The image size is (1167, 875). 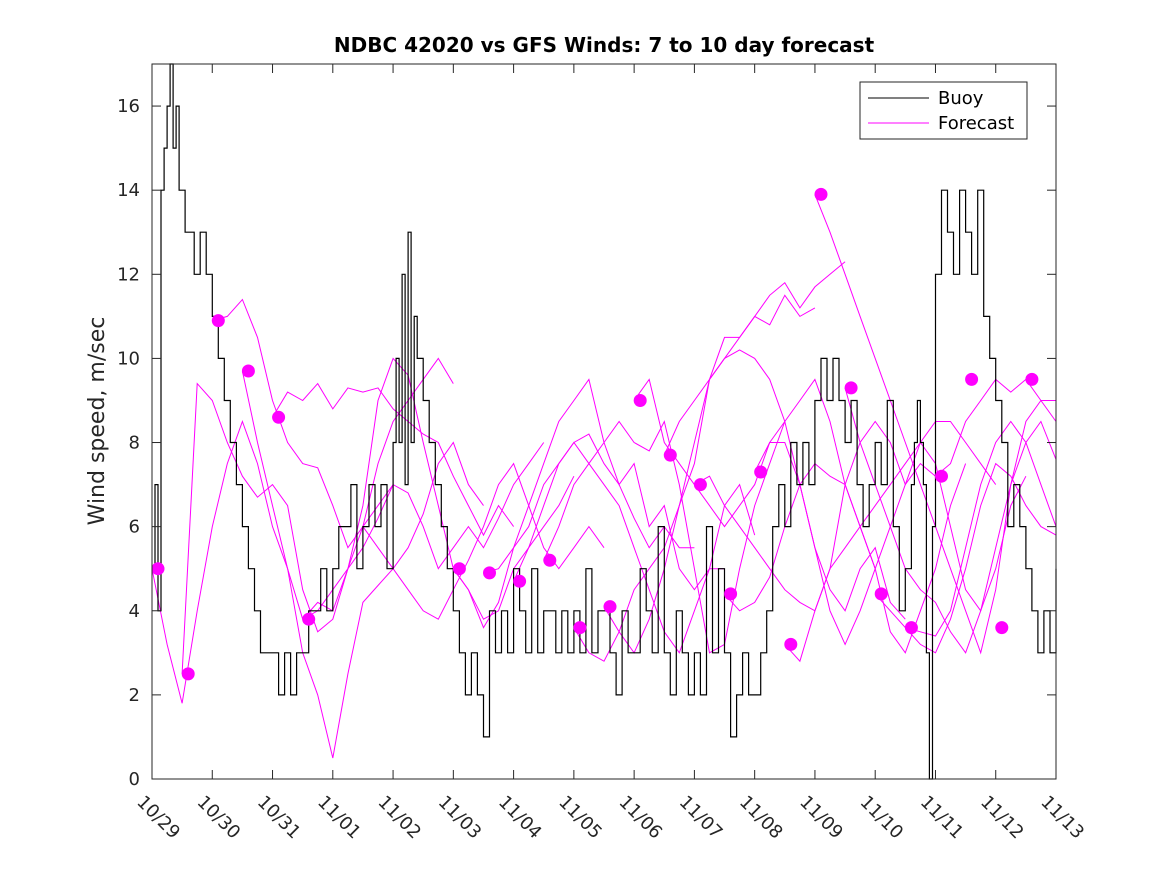 I want to click on y-tick-label: 2, so click(x=134, y=695).